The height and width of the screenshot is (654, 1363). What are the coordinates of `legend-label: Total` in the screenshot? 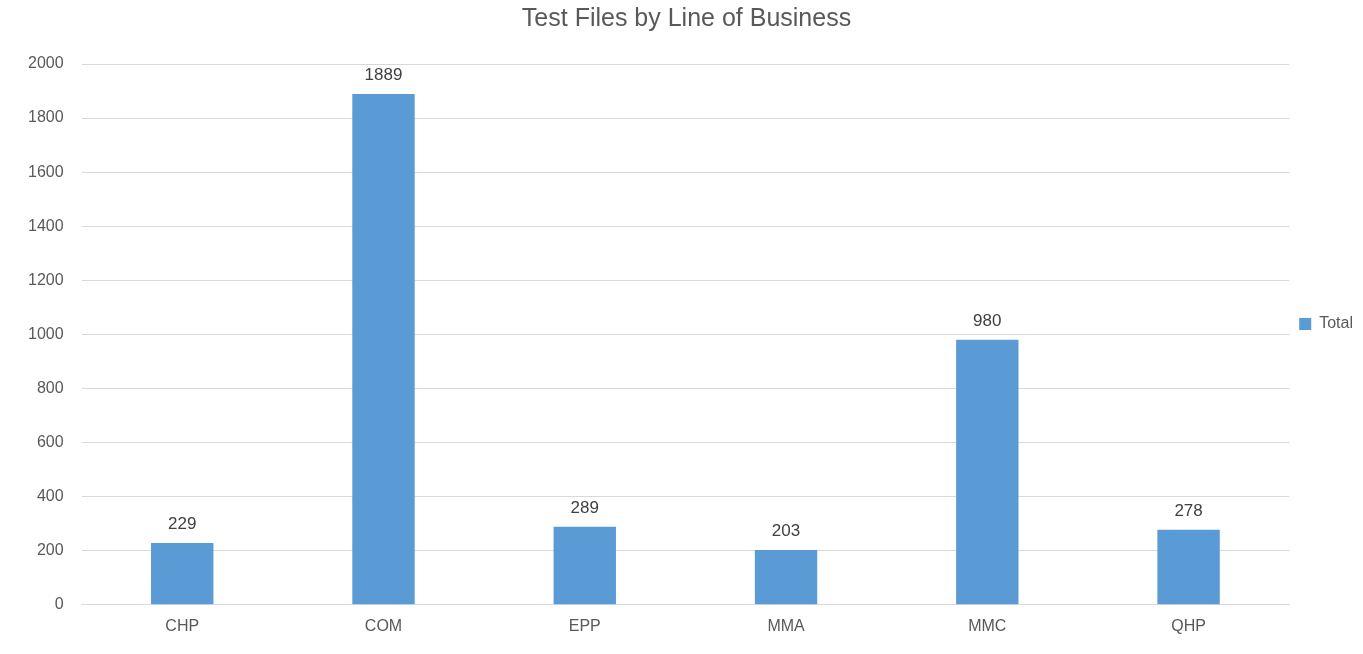 It's located at (1336, 323).